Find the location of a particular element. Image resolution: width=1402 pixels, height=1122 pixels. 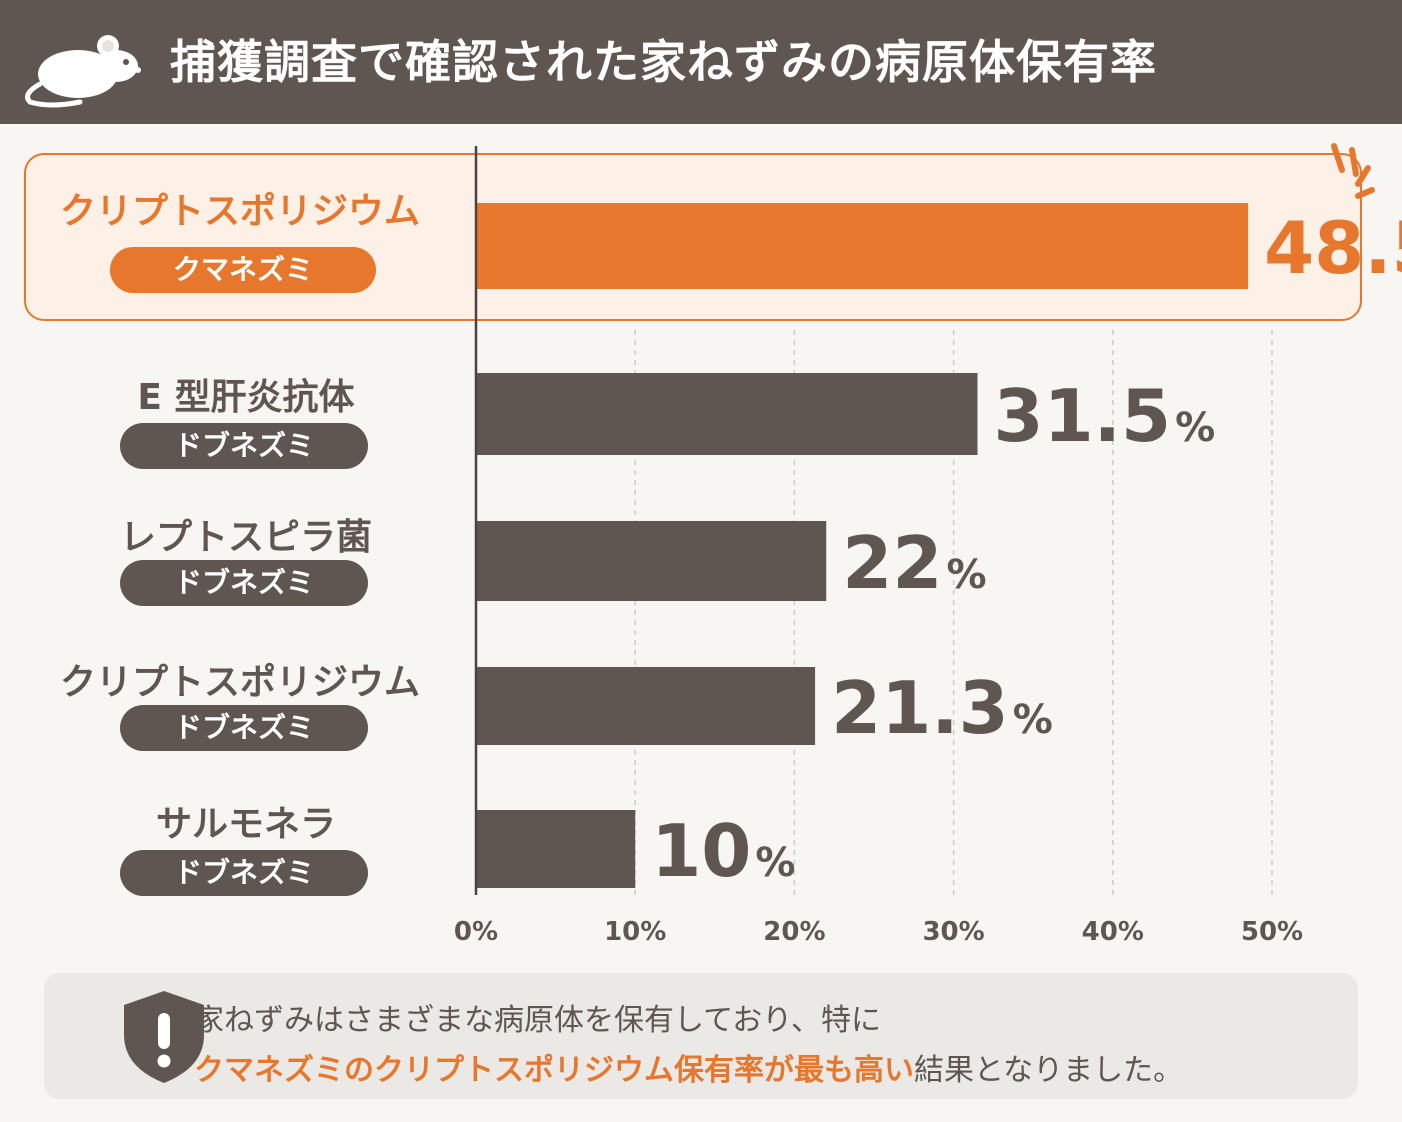

row-label-pathogen-2: E 型肝炎抗体 is located at coordinates (246, 397).